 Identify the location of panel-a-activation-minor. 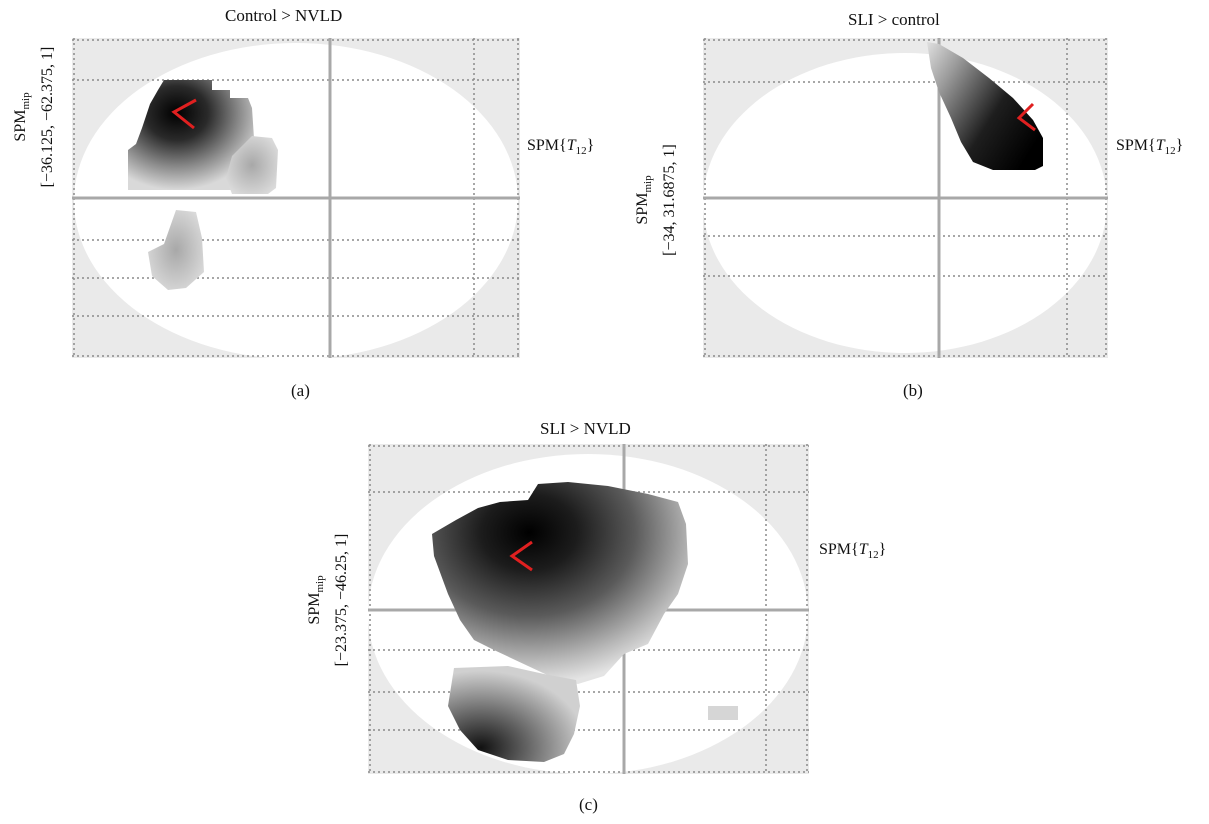
(252, 165).